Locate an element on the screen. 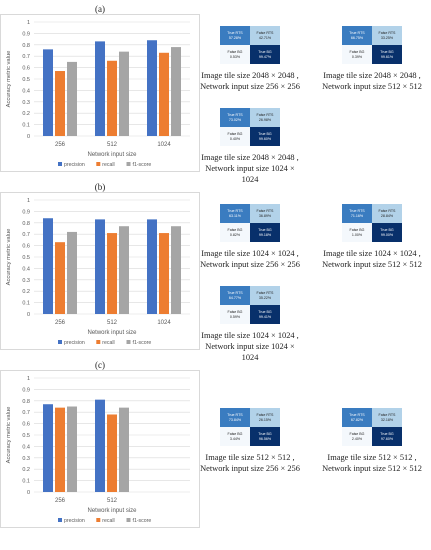 The width and height of the screenshot is (431, 550). cell-true-bg: True BG 99.60% is located at coordinates (265, 136).